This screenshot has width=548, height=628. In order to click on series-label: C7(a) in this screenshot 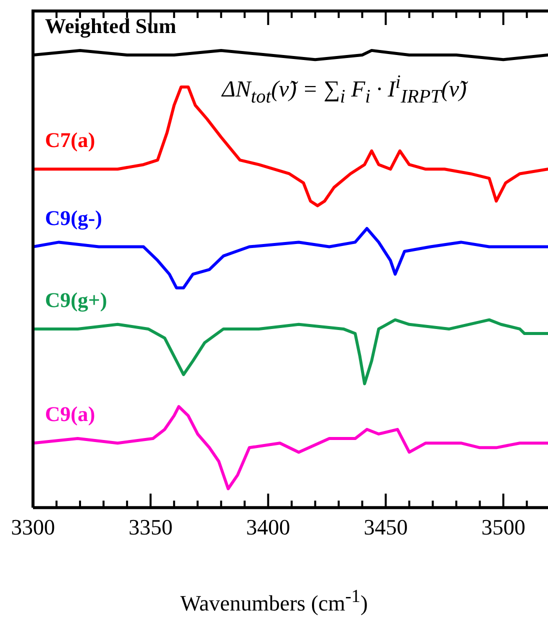, I will do `click(70, 140)`.